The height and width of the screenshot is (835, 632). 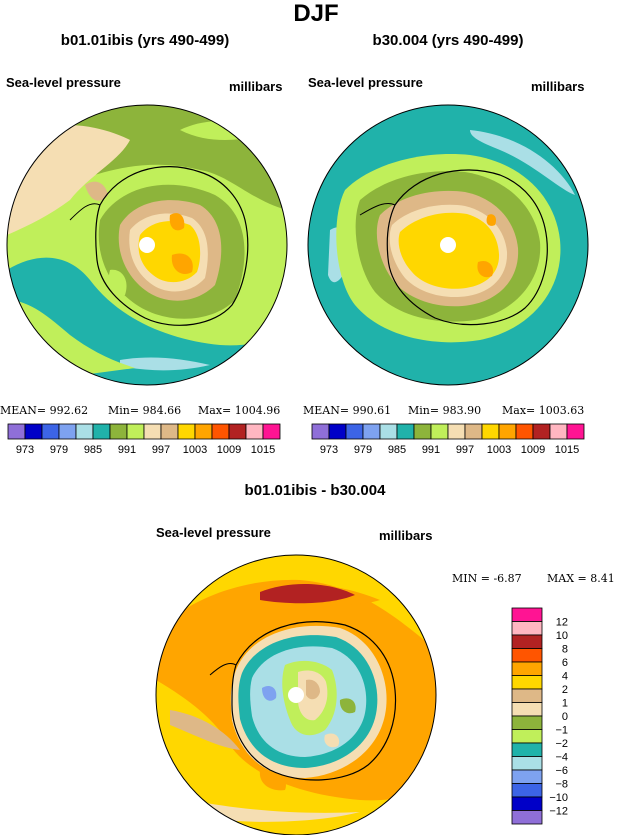 What do you see at coordinates (462, 410) in the screenshot?
I see `min-value: 983.90` at bounding box center [462, 410].